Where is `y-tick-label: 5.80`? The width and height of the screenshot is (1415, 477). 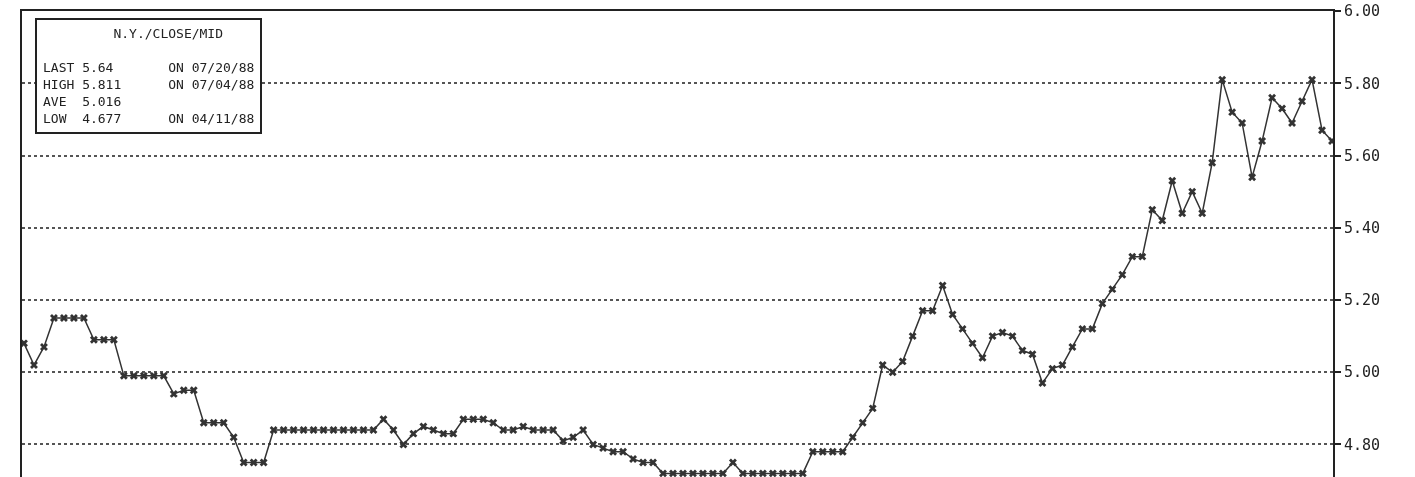
y-tick-label: 5.80 is located at coordinates (1362, 83).